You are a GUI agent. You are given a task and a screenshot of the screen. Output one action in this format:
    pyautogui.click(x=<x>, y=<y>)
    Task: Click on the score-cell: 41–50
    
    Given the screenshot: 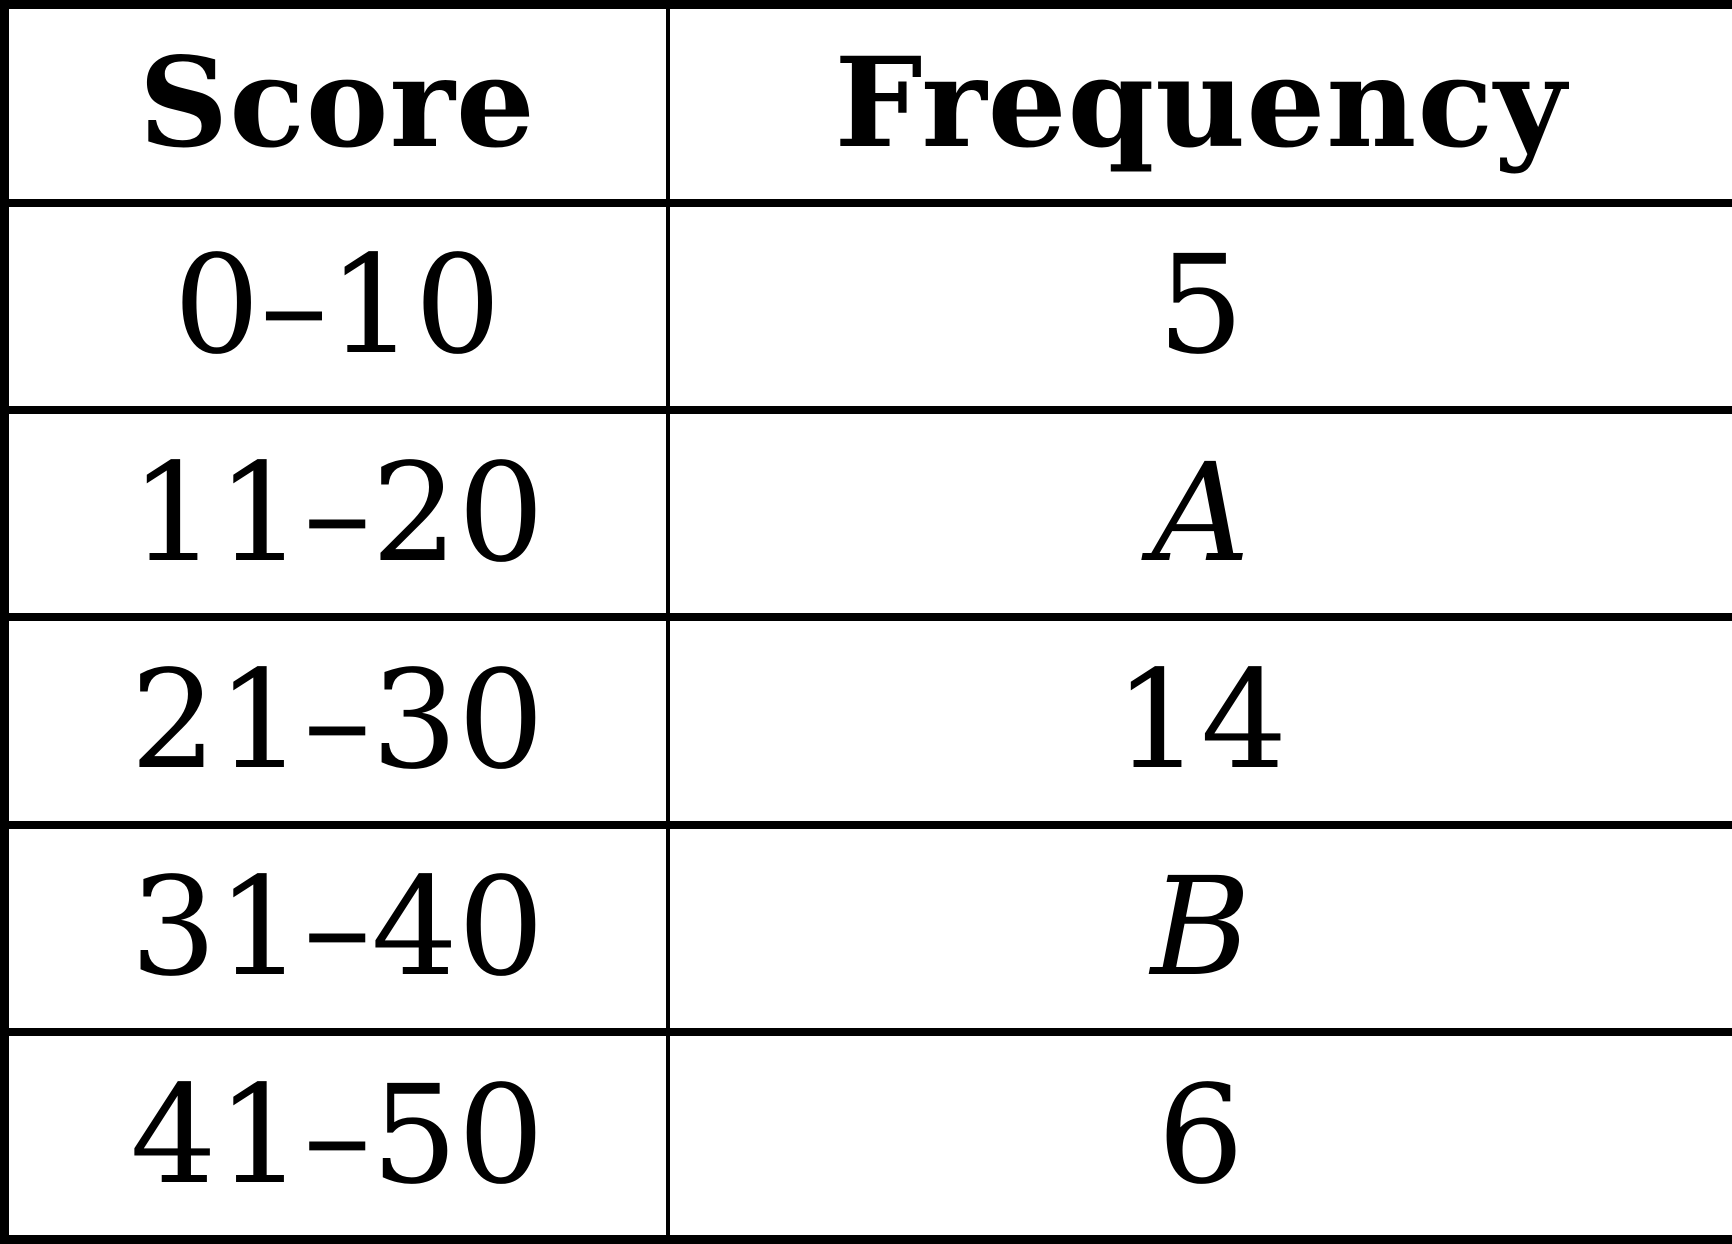 What is the action you would take?
    pyautogui.click(x=336, y=1136)
    